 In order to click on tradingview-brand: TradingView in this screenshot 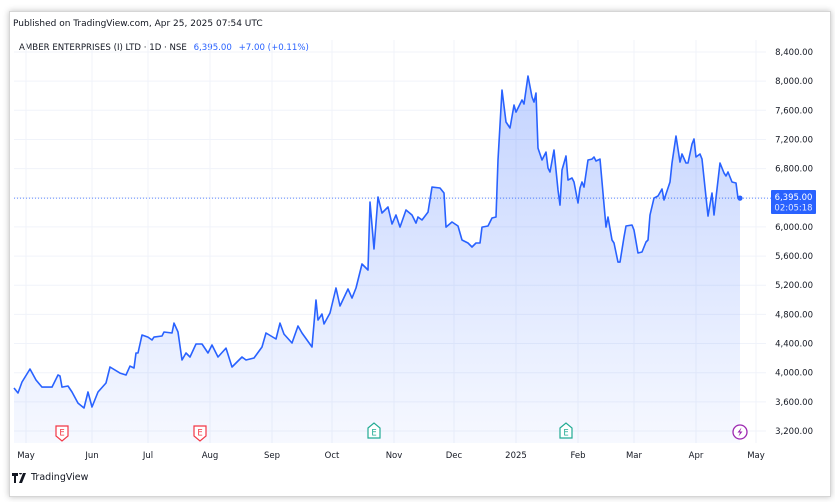, I will do `click(50, 477)`.